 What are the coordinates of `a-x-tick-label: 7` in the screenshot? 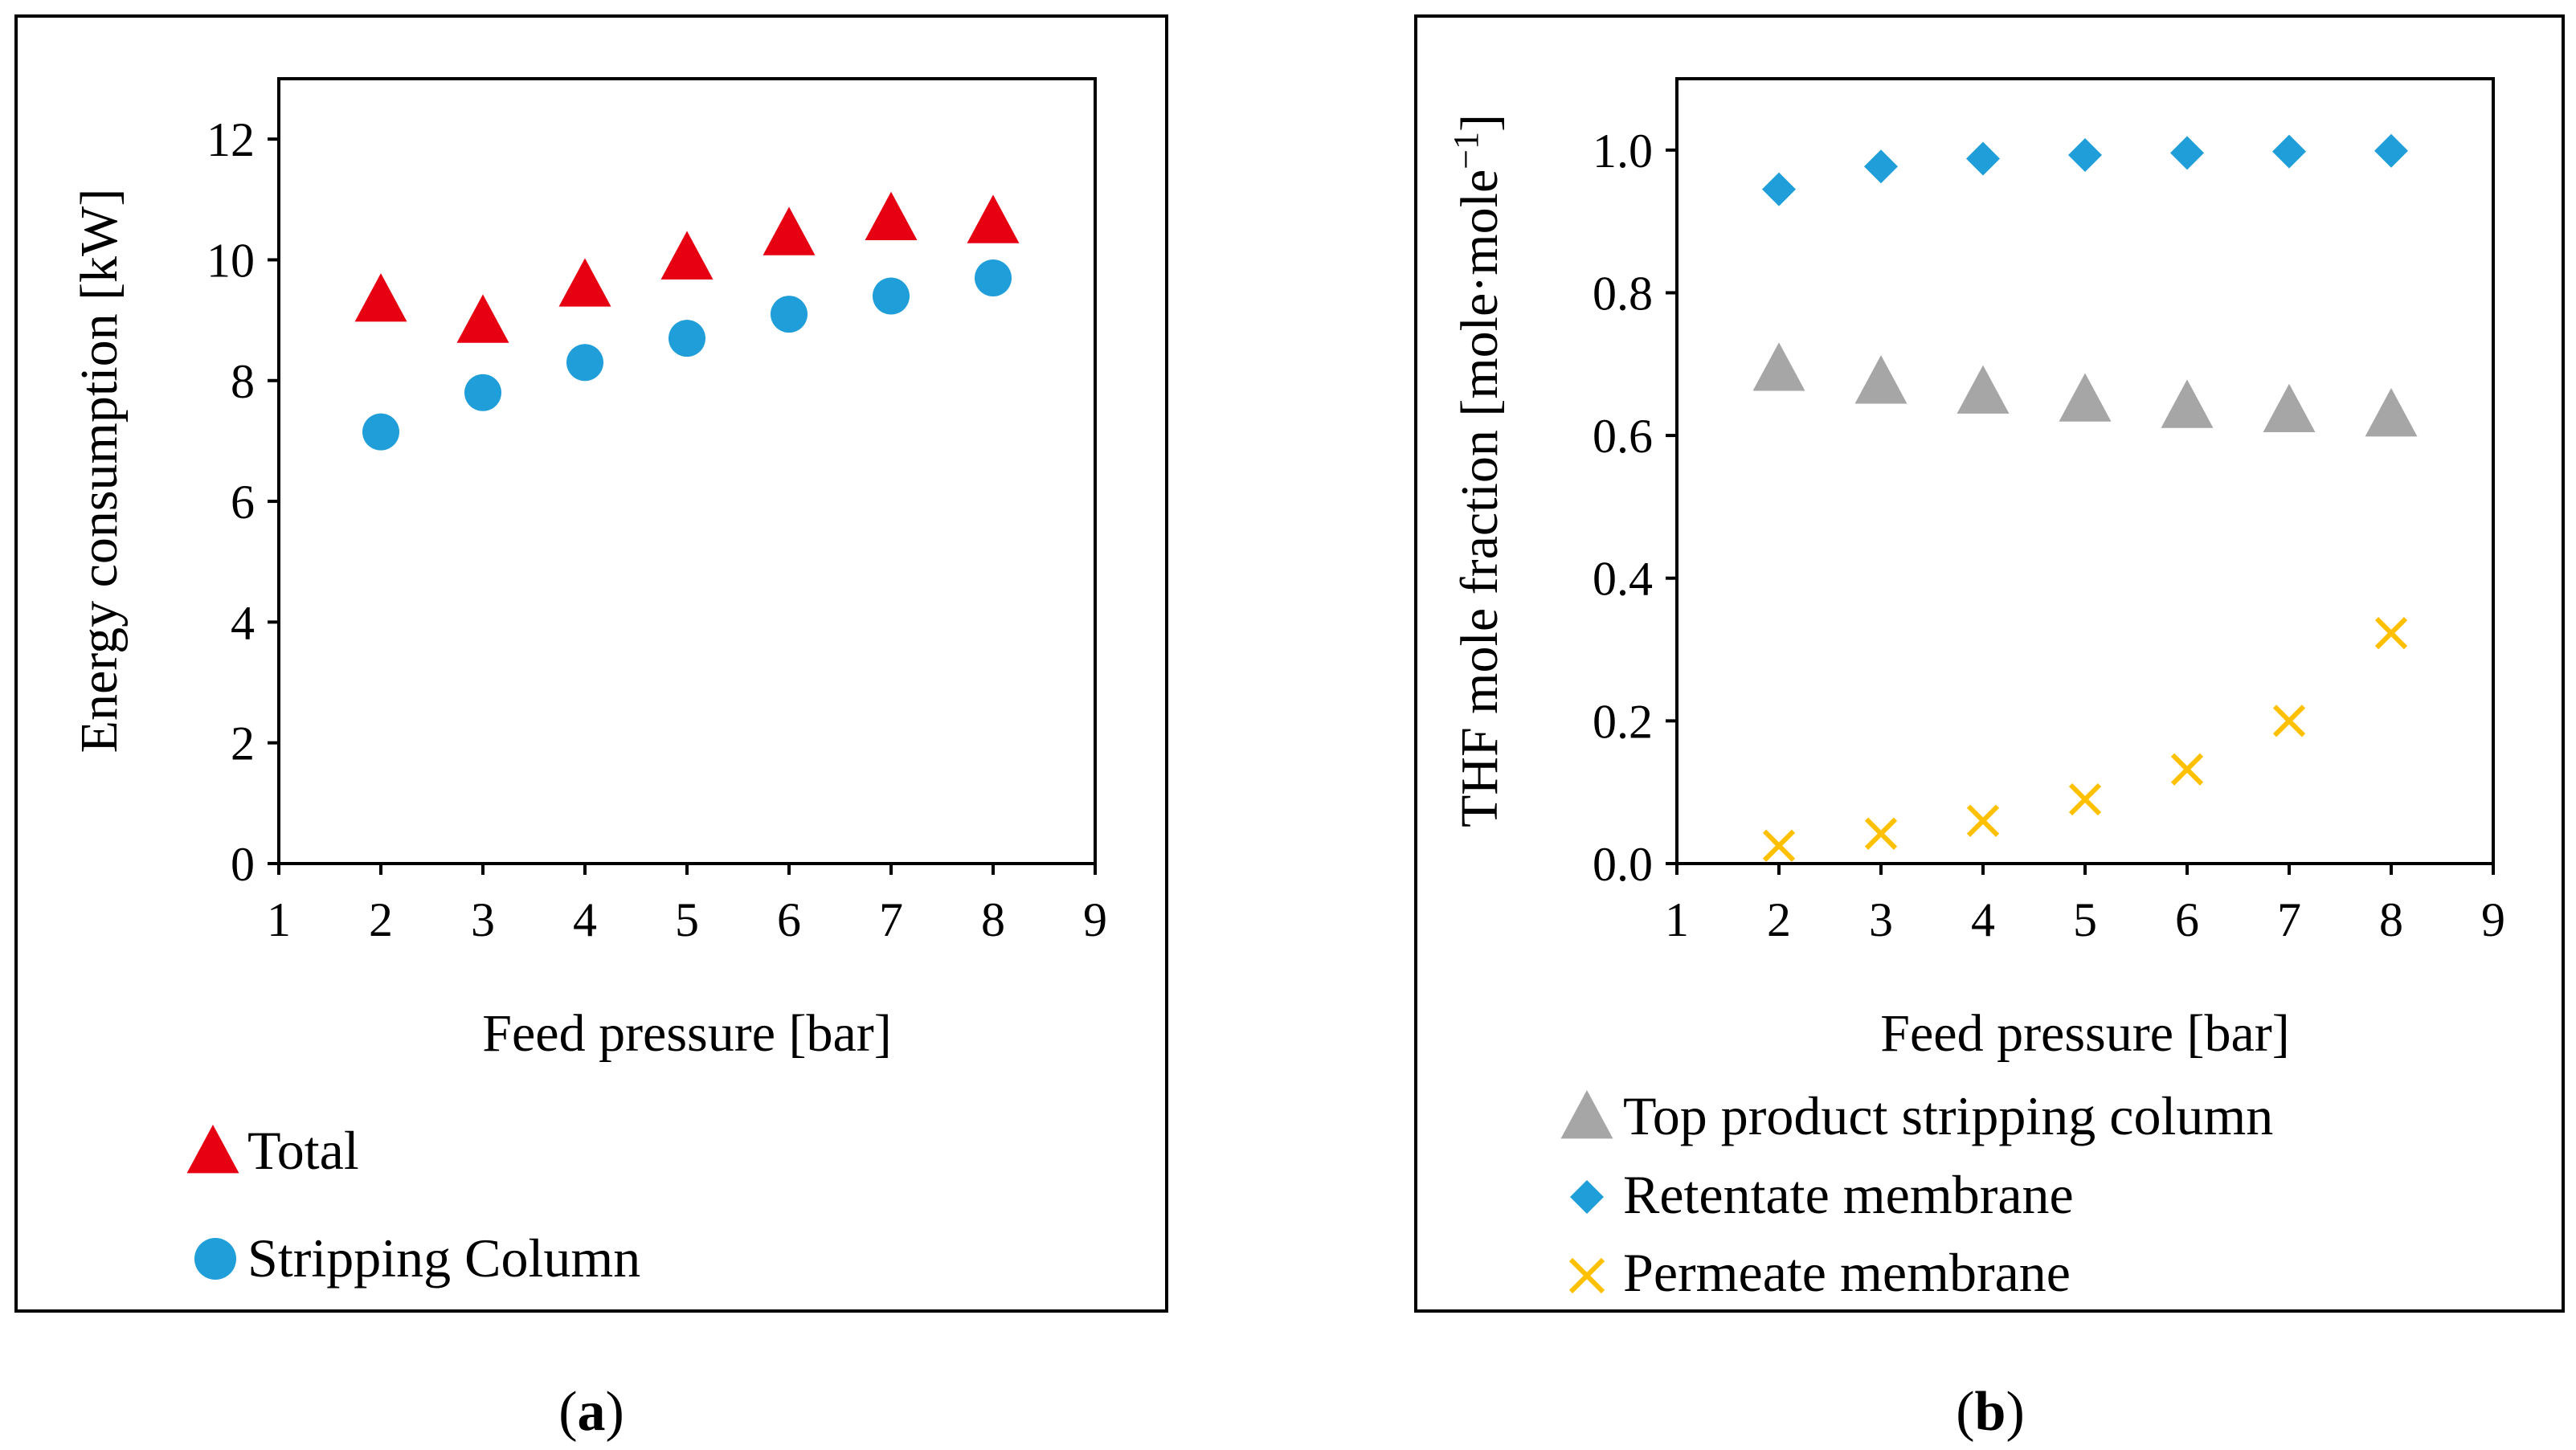 It's located at (891, 919).